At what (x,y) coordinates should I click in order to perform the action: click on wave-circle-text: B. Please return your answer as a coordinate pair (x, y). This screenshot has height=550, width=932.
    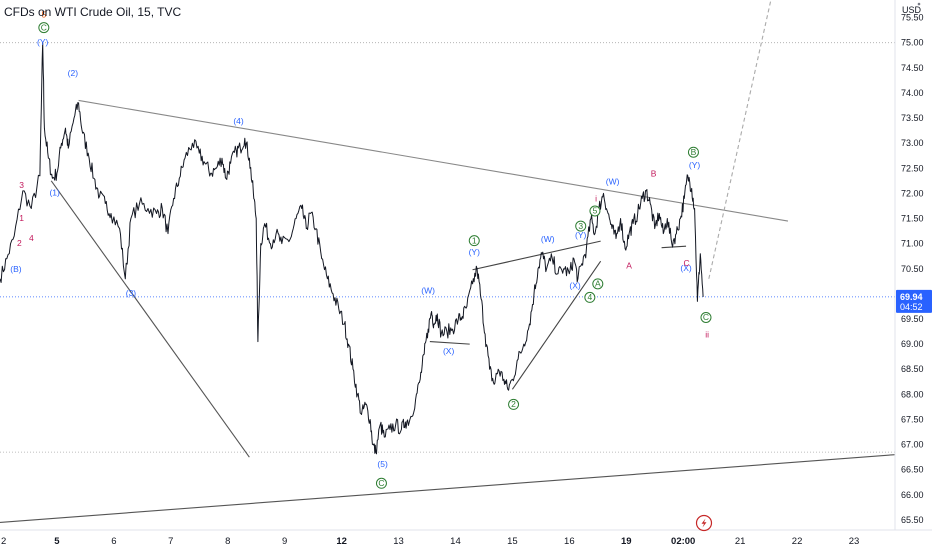
    Looking at the image, I should click on (694, 152).